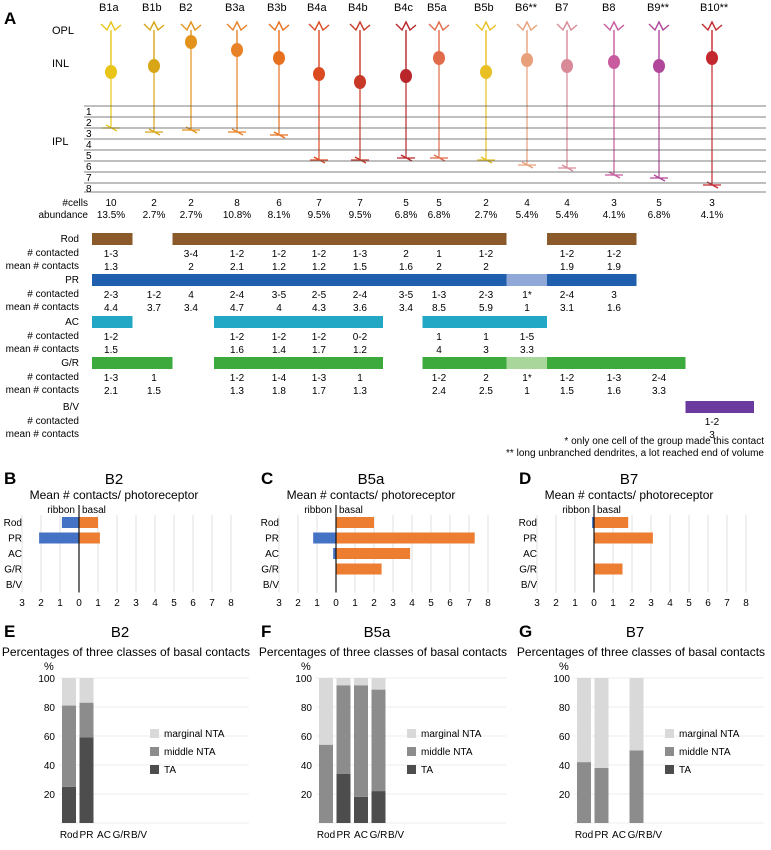  I want to click on rod-contacted-12: 1-2, so click(614, 254).